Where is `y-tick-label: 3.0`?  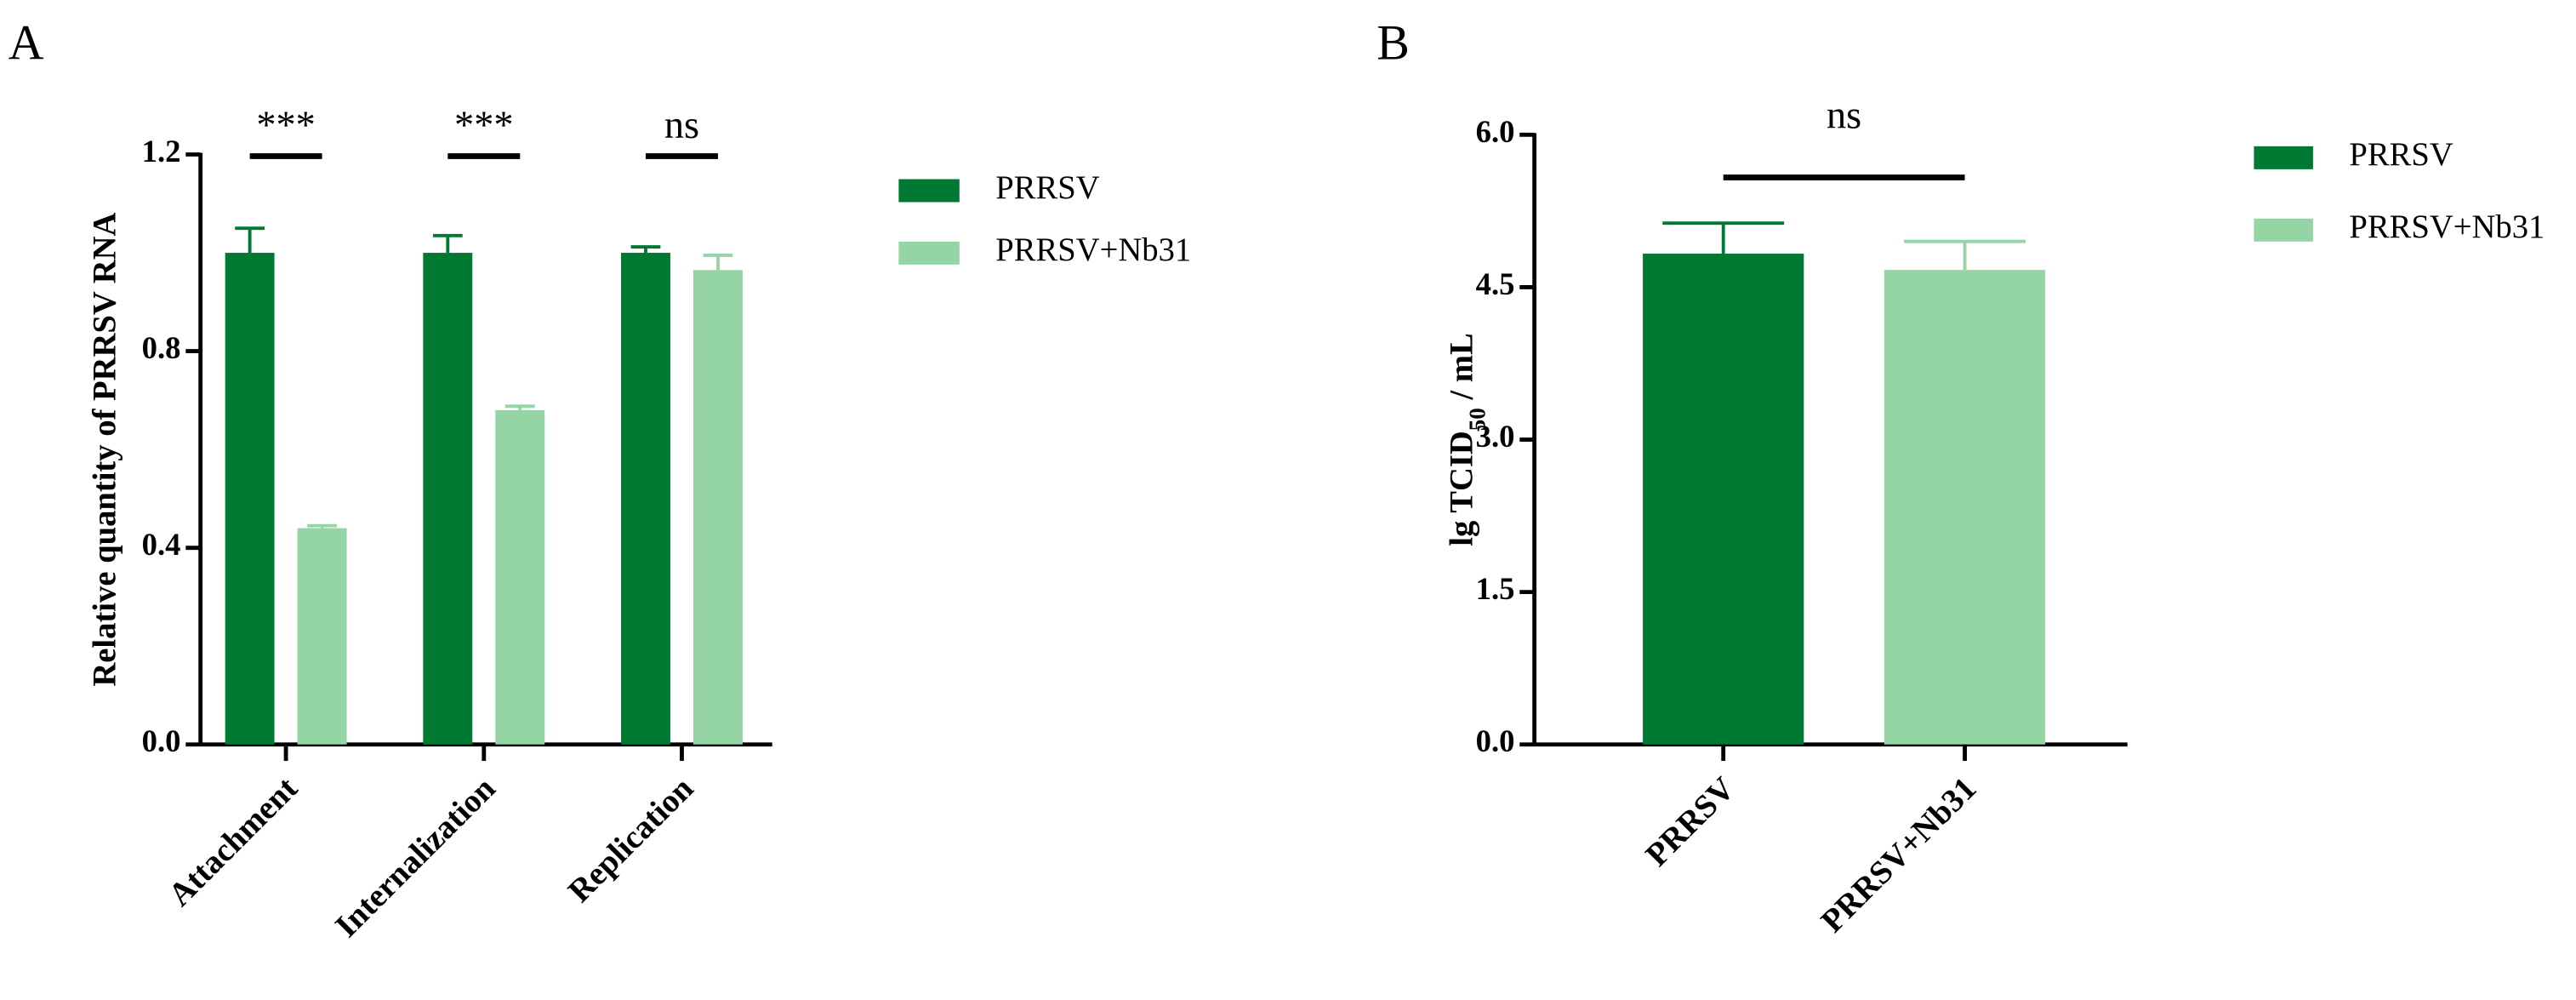
y-tick-label: 3.0 is located at coordinates (1495, 437).